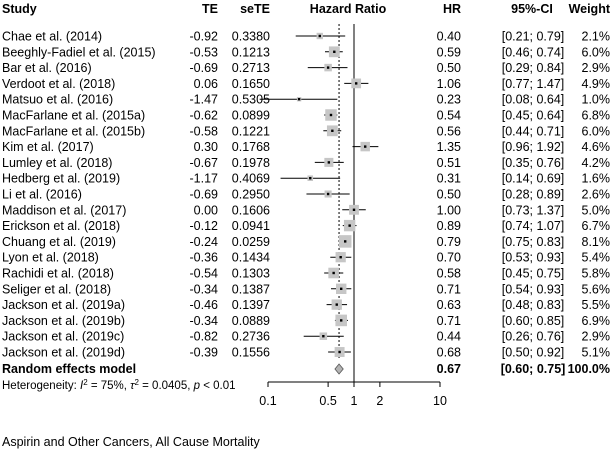 This screenshot has width=612, height=452. What do you see at coordinates (449, 84) in the screenshot?
I see `study-hr: 1.06` at bounding box center [449, 84].